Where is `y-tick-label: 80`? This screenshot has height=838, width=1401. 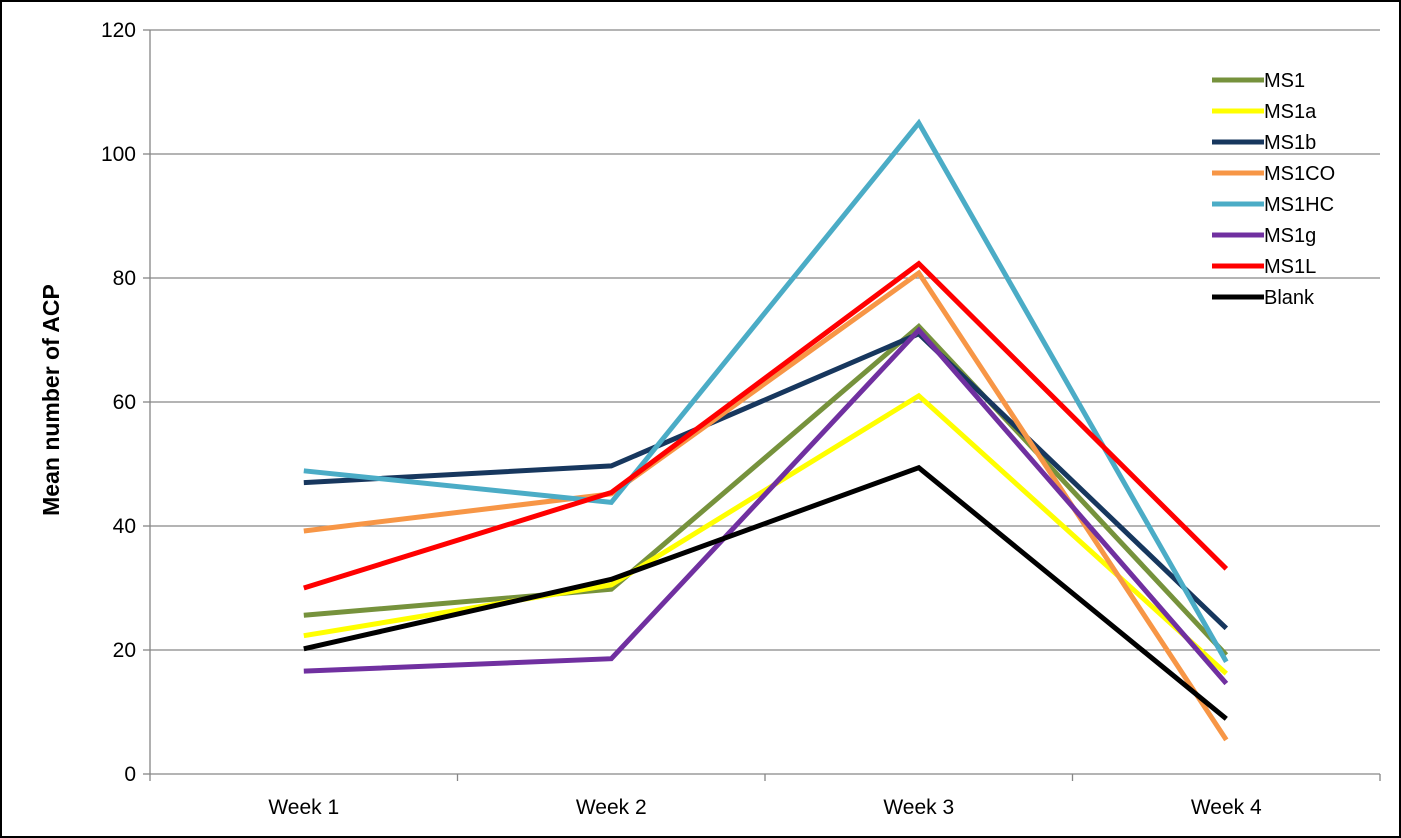 y-tick-label: 80 is located at coordinates (124, 278).